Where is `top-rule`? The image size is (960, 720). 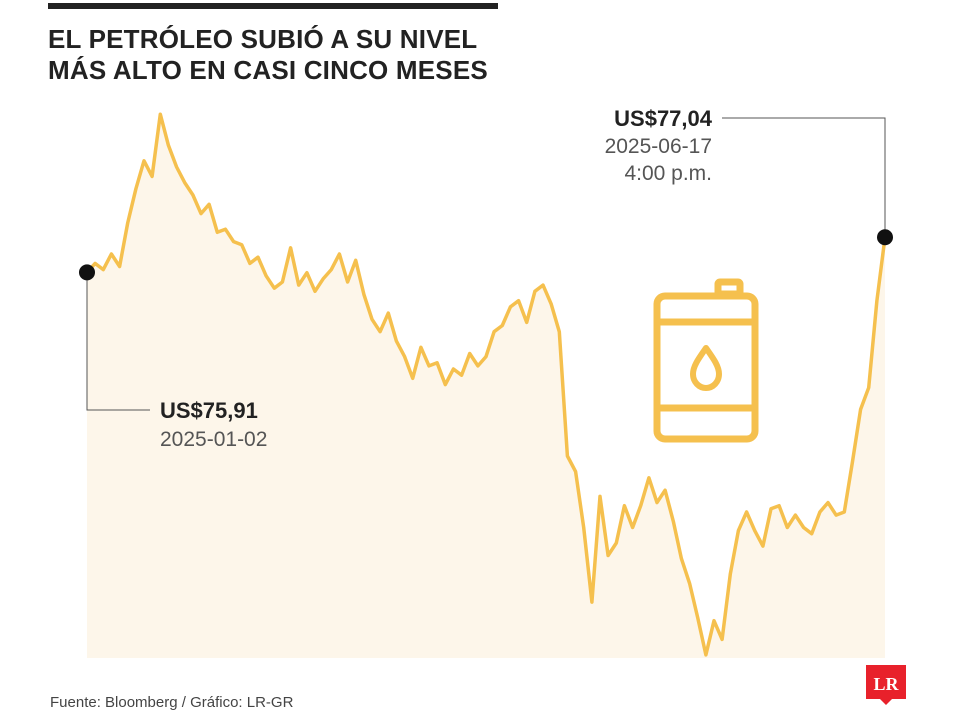 top-rule is located at coordinates (273, 6).